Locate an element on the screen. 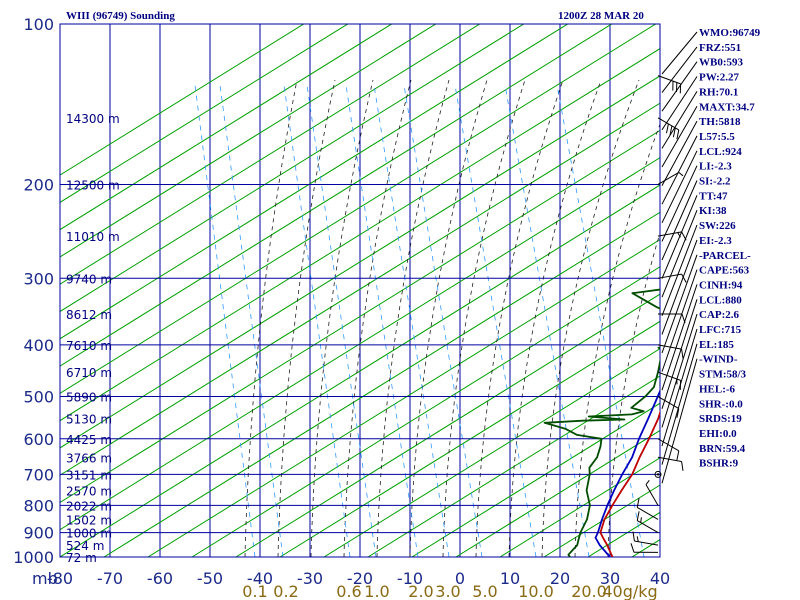 This screenshot has height=600, width=800. temperature-tick-label: 0 is located at coordinates (460, 578).